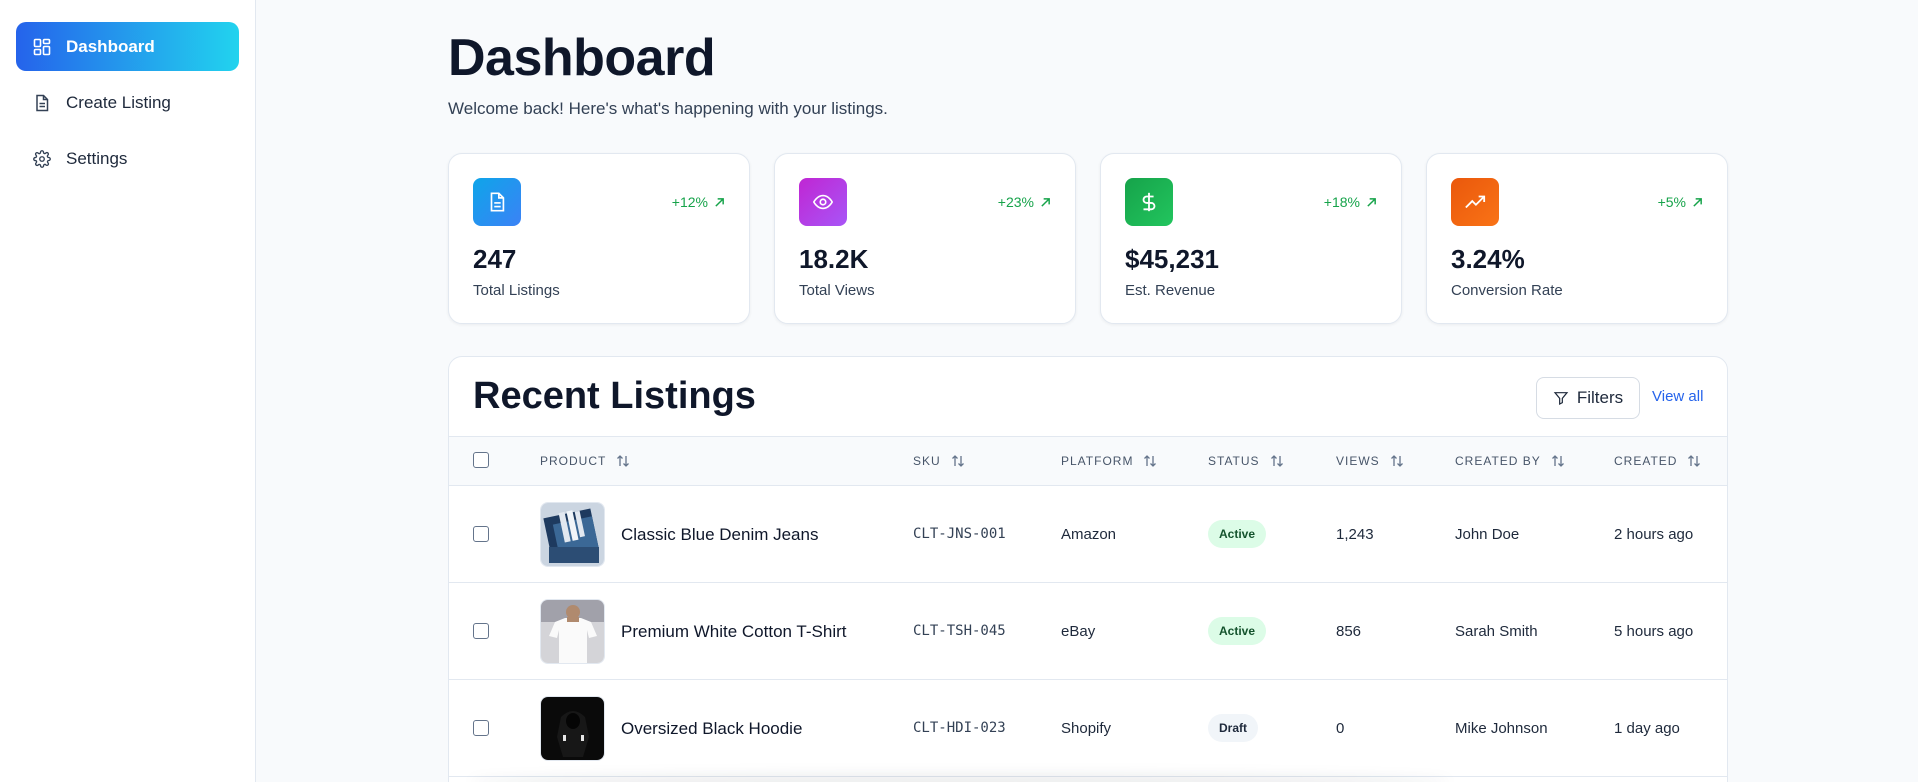 This screenshot has width=1918, height=782. Describe the element at coordinates (1646, 461) in the screenshot. I see `column-header-label: CREATED` at that location.